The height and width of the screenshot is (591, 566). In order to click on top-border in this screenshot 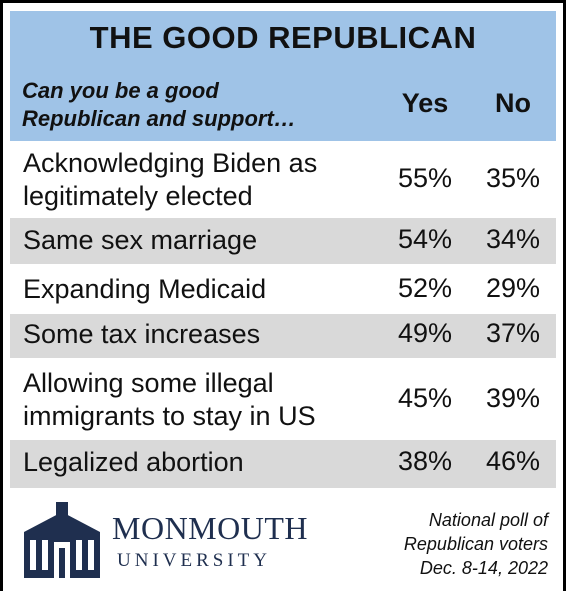, I will do `click(283, 1)`.